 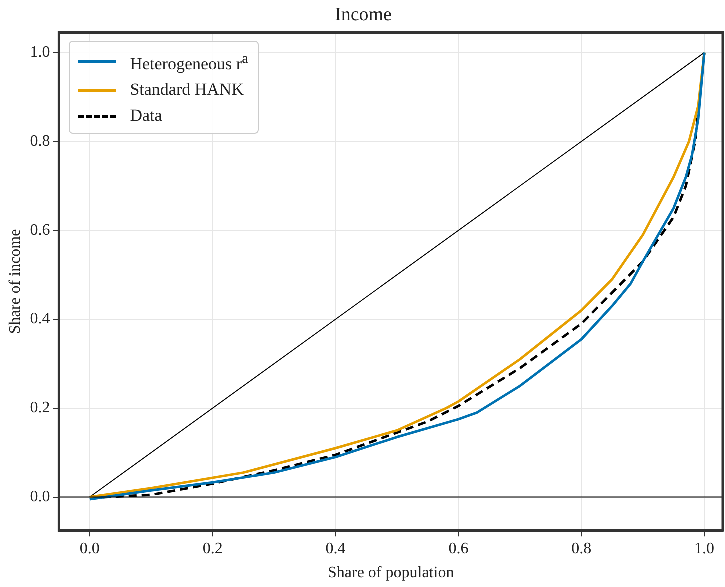 What do you see at coordinates (391, 573) in the screenshot?
I see `x-axis-title: Share of population` at bounding box center [391, 573].